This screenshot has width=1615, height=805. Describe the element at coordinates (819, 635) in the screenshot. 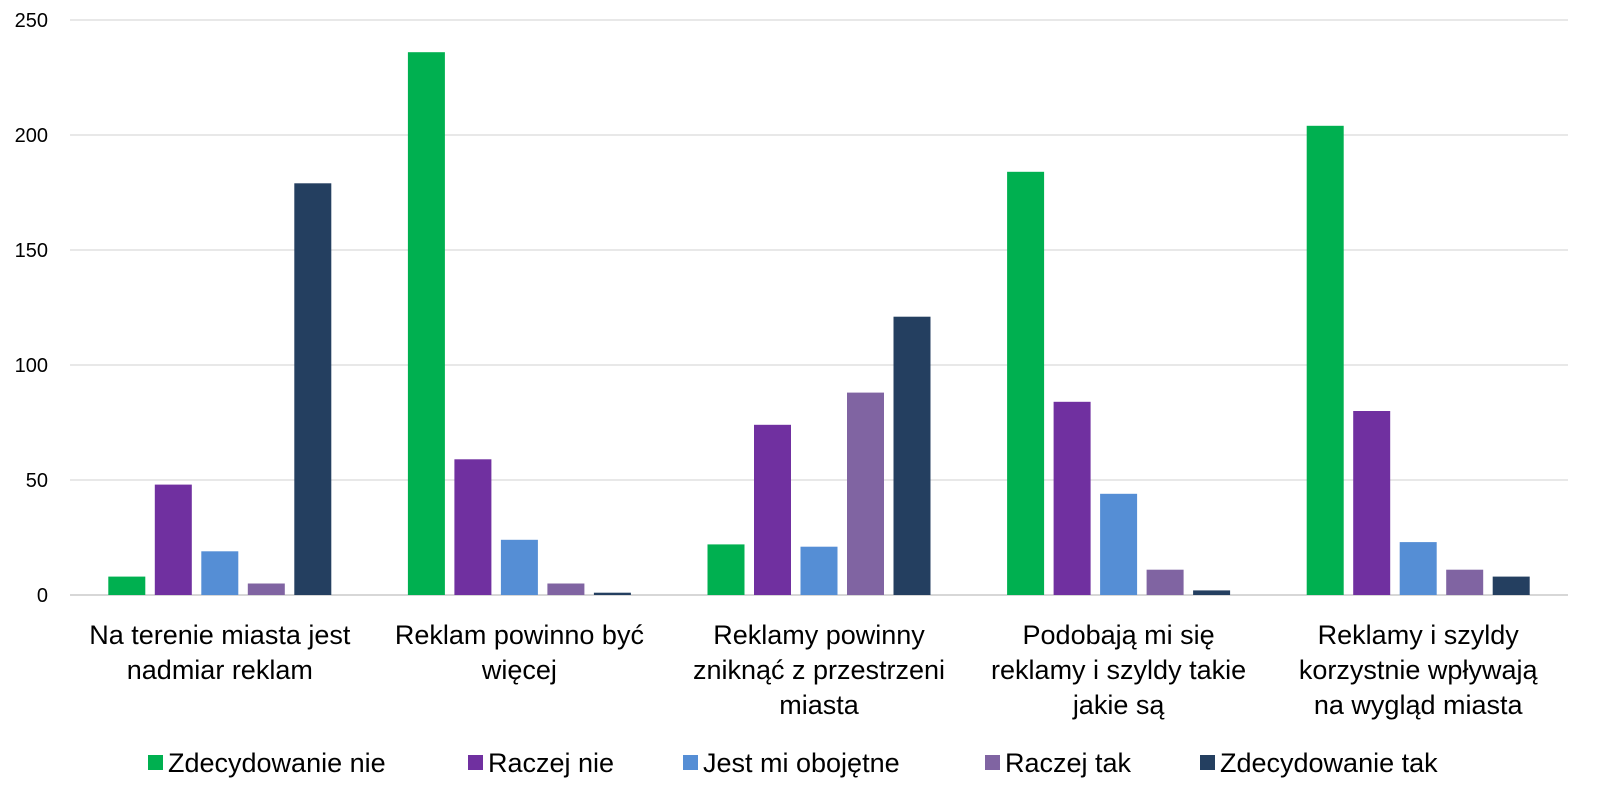

I see `x-tick-label-line: Reklamy powinny` at that location.